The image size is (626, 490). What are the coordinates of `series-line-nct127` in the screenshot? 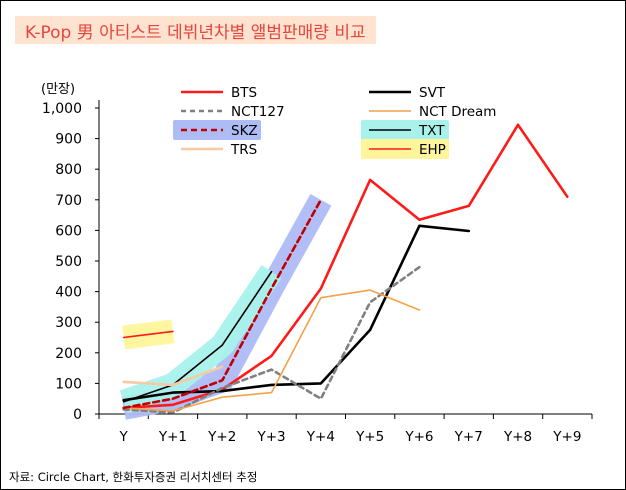 It's located at (271, 339).